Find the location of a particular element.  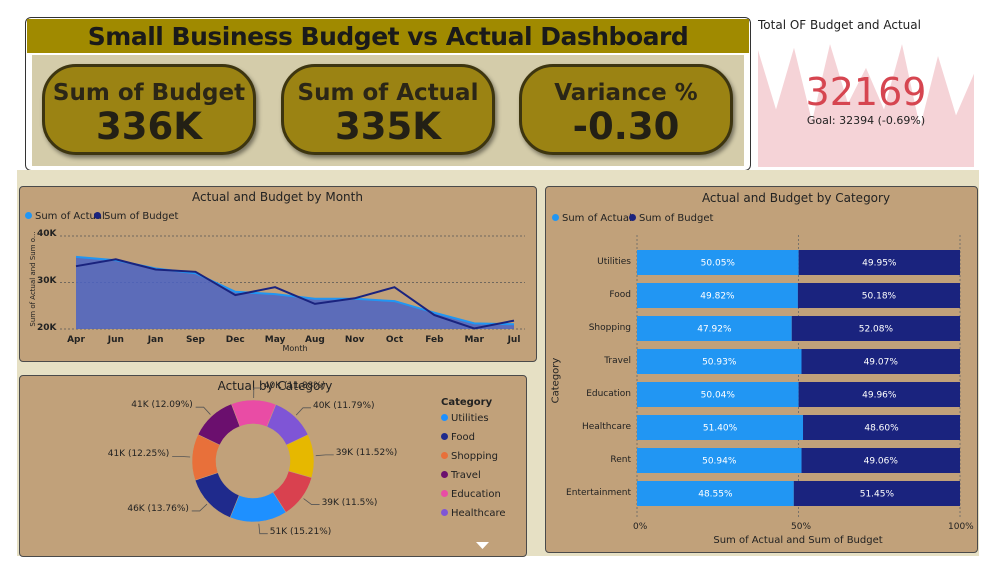

month-legend-actual: Sum of Actual is located at coordinates (65, 216).